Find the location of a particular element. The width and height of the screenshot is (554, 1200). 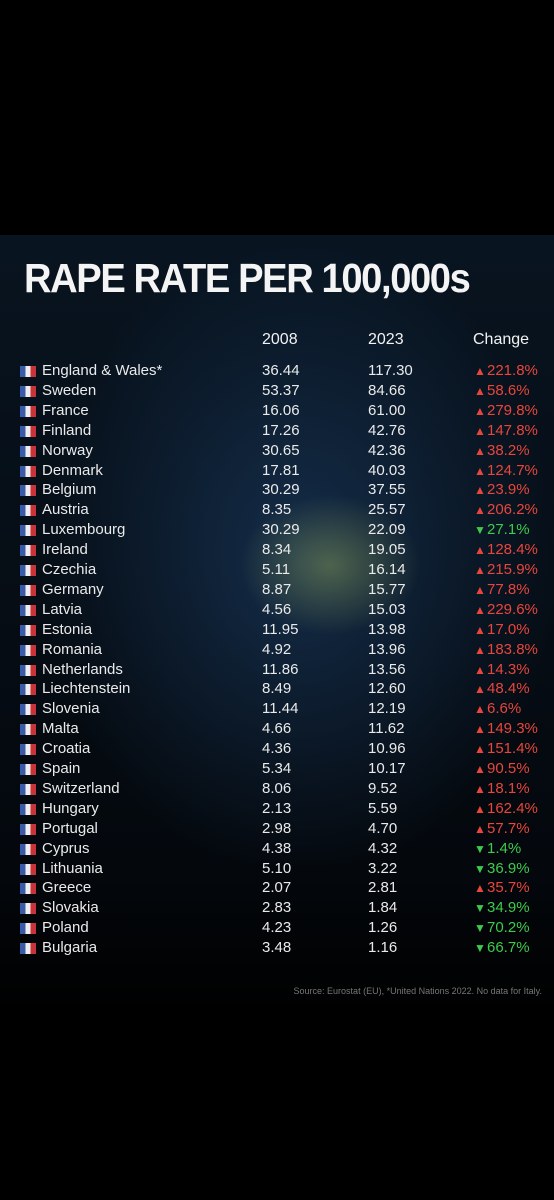

change: 38.2% is located at coordinates (508, 450).